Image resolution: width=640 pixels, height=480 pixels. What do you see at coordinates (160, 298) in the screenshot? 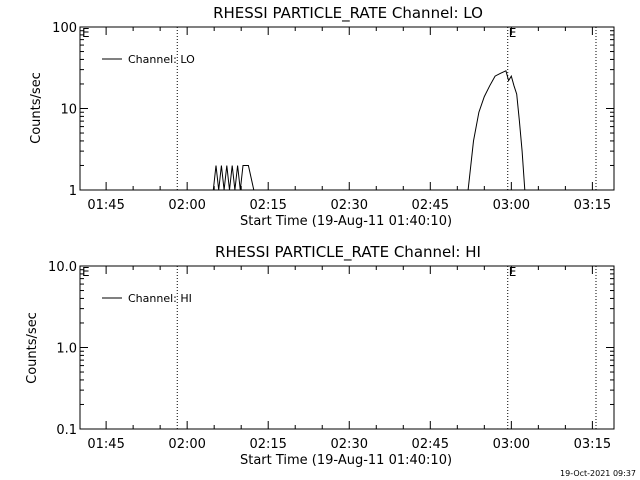
I see `legend-label: Channel: HI` at bounding box center [160, 298].